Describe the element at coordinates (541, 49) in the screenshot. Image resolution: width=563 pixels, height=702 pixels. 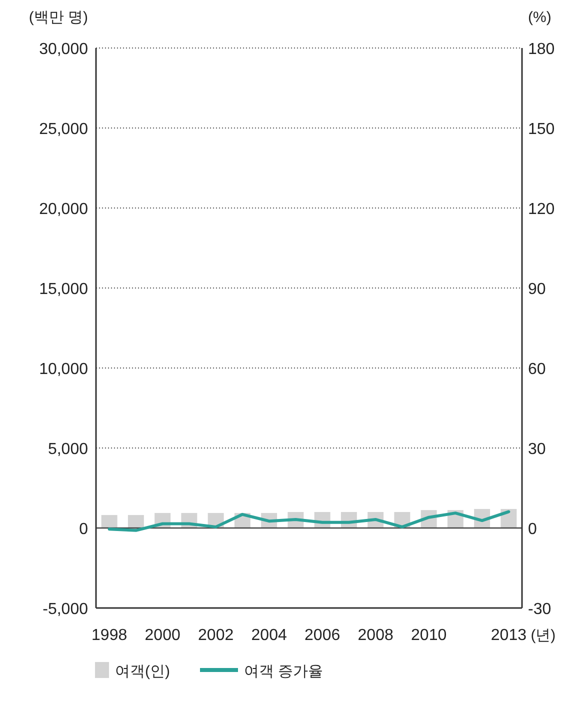
I see `y2-tick-label: 180` at that location.